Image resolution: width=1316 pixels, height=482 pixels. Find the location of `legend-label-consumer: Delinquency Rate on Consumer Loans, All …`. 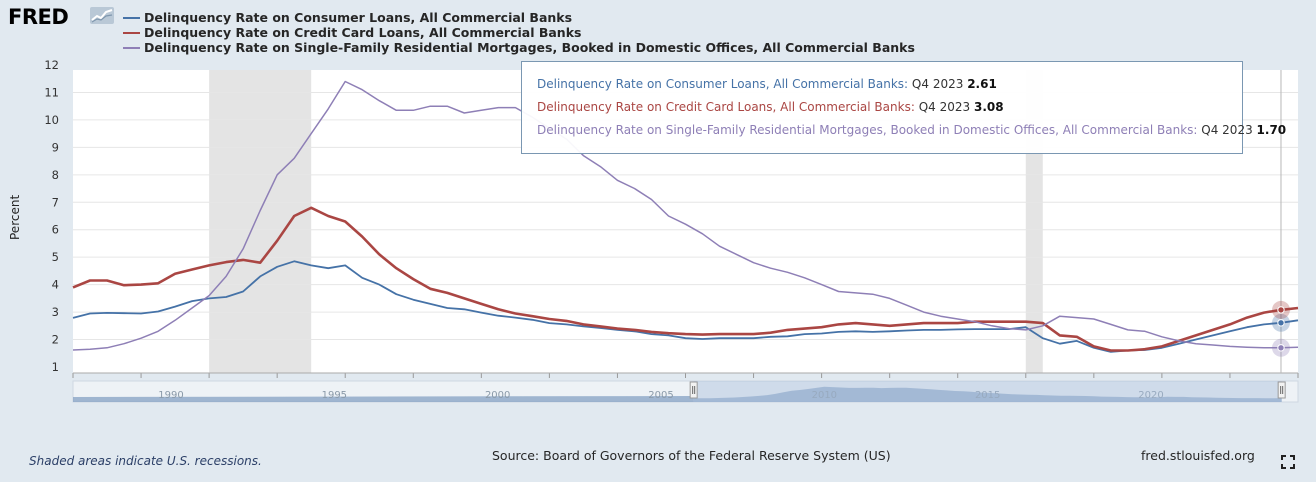

legend-label-consumer: Delinquency Rate on Consumer Loans, All … is located at coordinates (358, 17).